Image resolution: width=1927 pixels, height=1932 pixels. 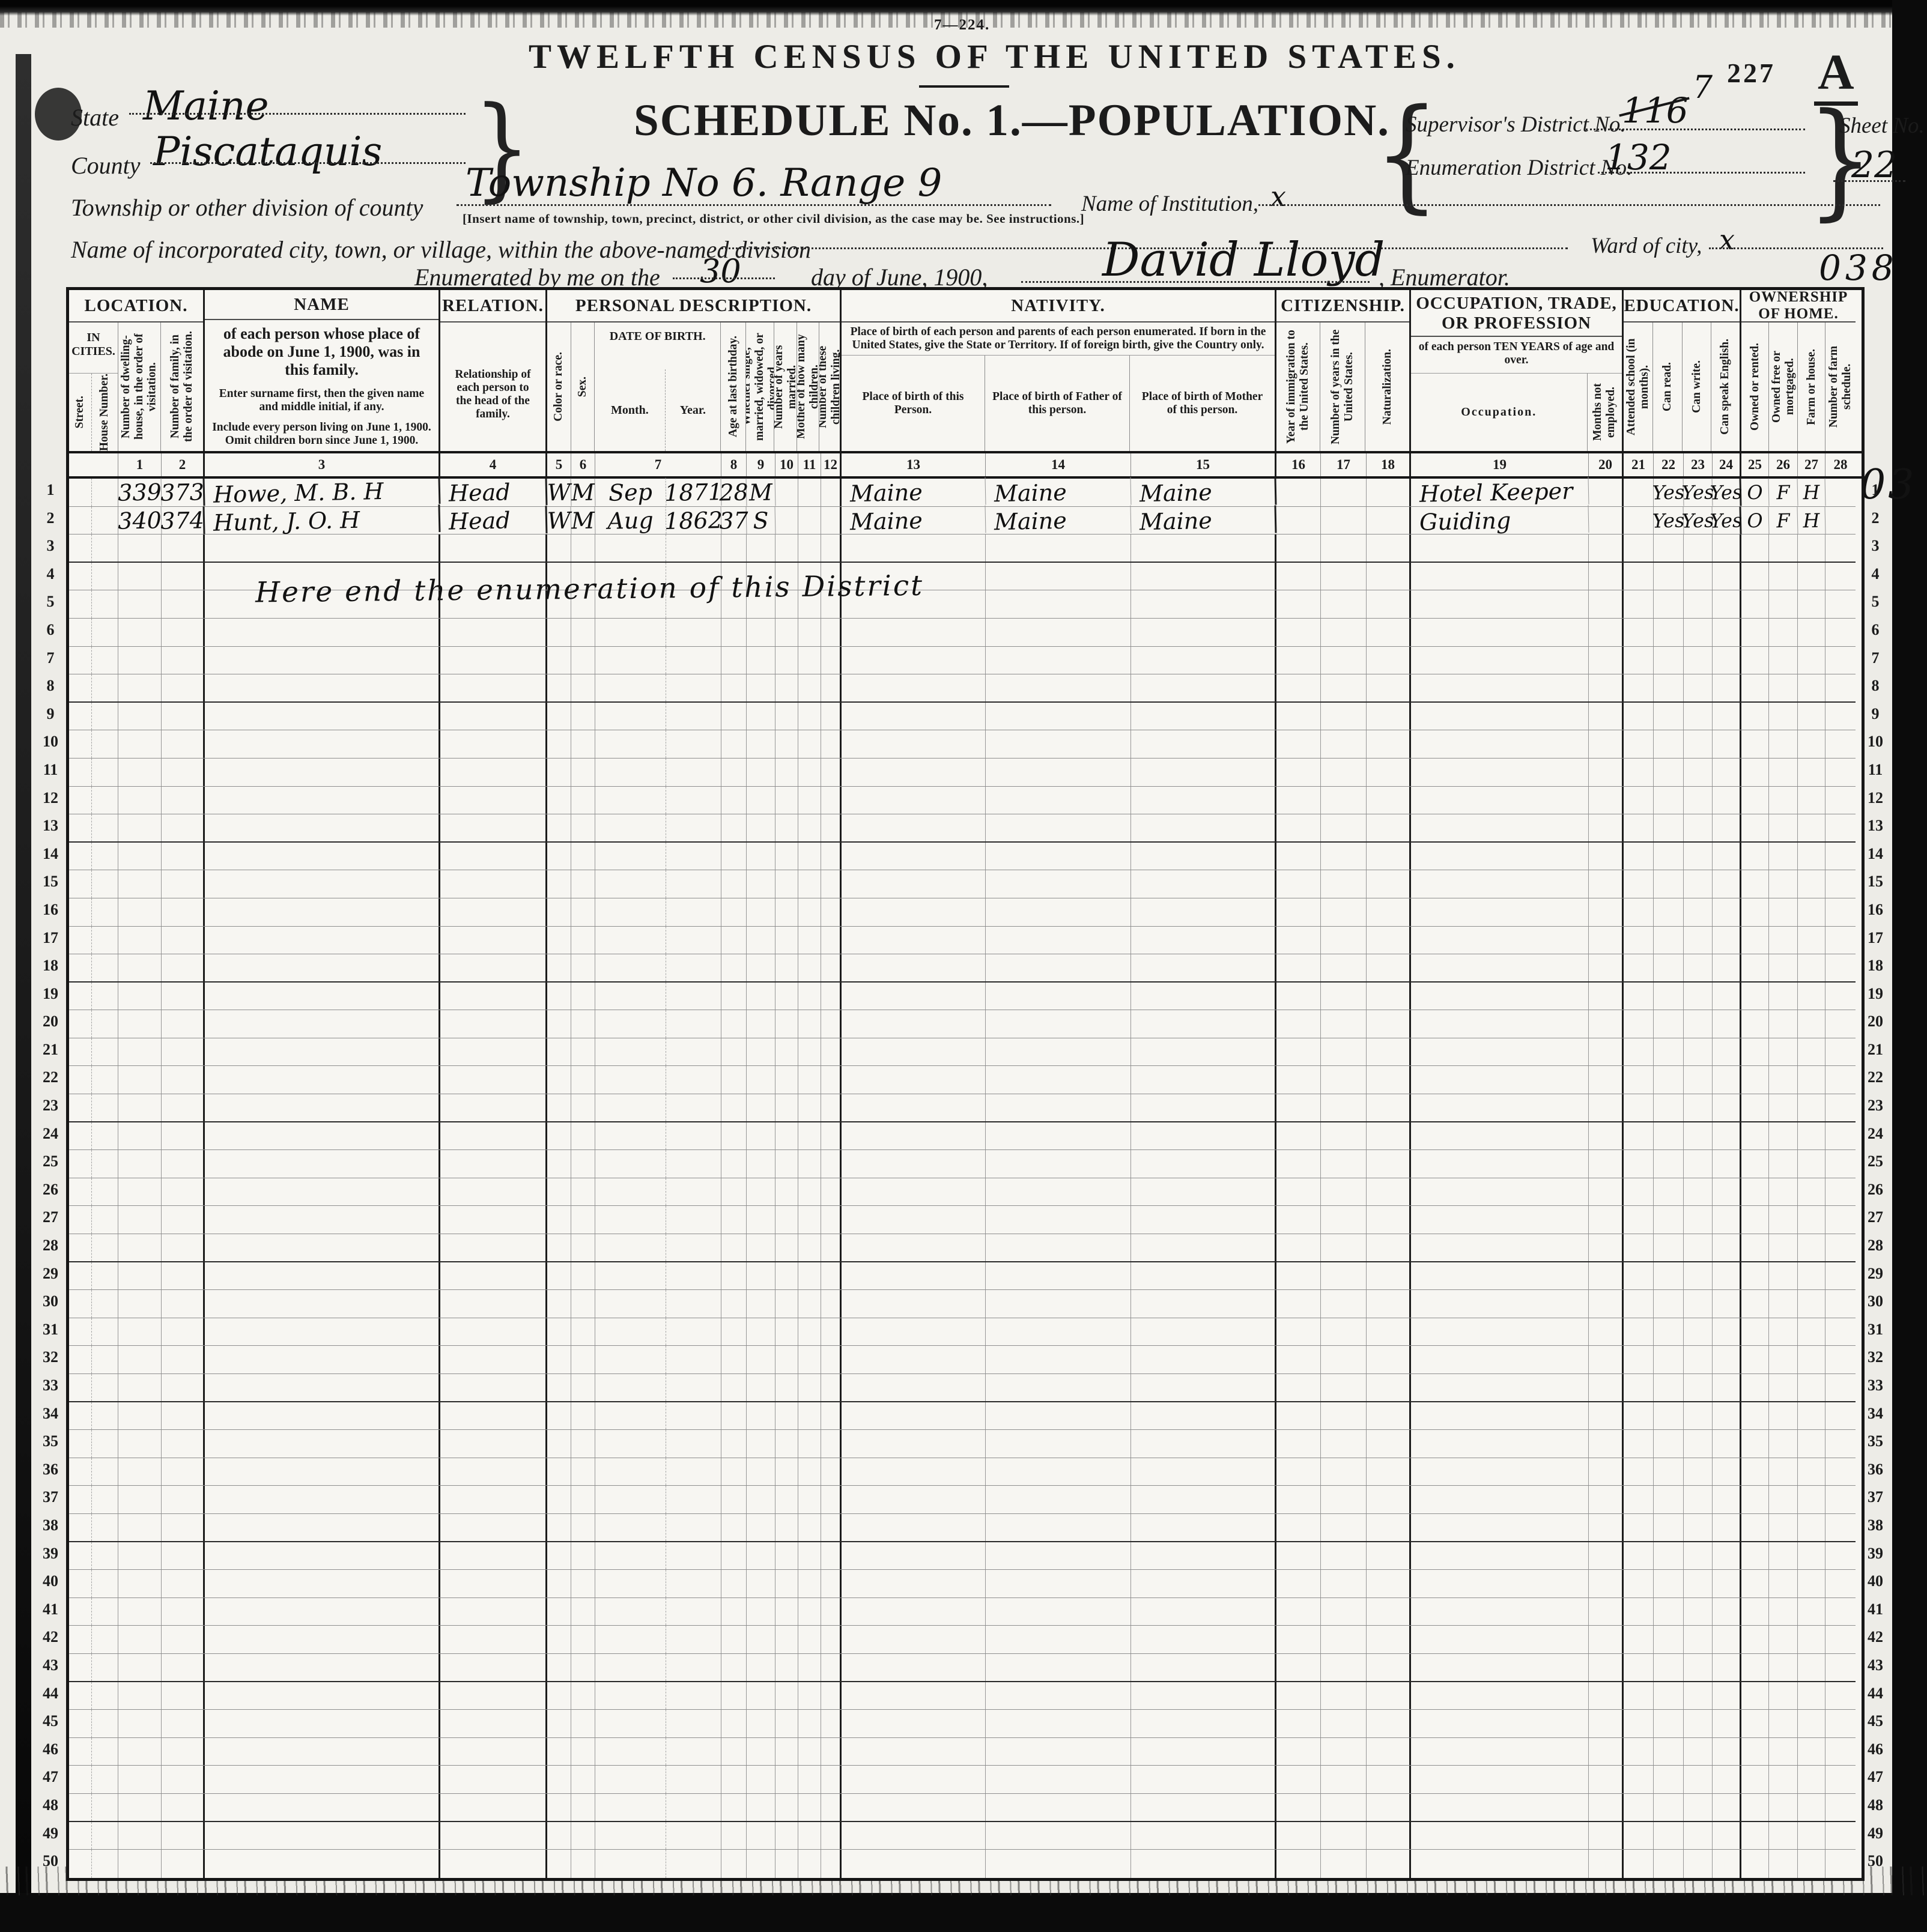 What do you see at coordinates (1646, 246) in the screenshot?
I see `ward-label: Ward of city,` at bounding box center [1646, 246].